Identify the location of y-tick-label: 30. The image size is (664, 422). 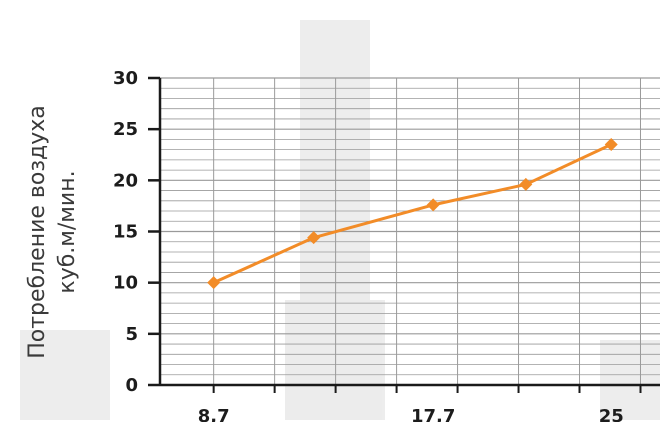
(125, 78).